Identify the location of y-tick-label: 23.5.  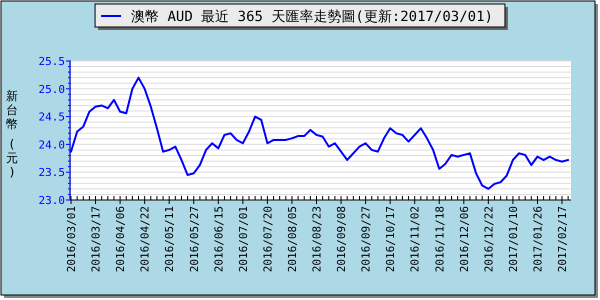
(51, 173).